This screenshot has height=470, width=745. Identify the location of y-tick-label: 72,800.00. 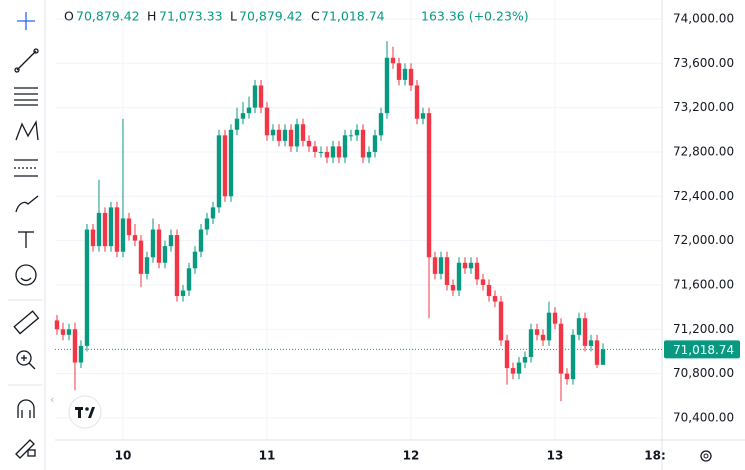
(703, 151).